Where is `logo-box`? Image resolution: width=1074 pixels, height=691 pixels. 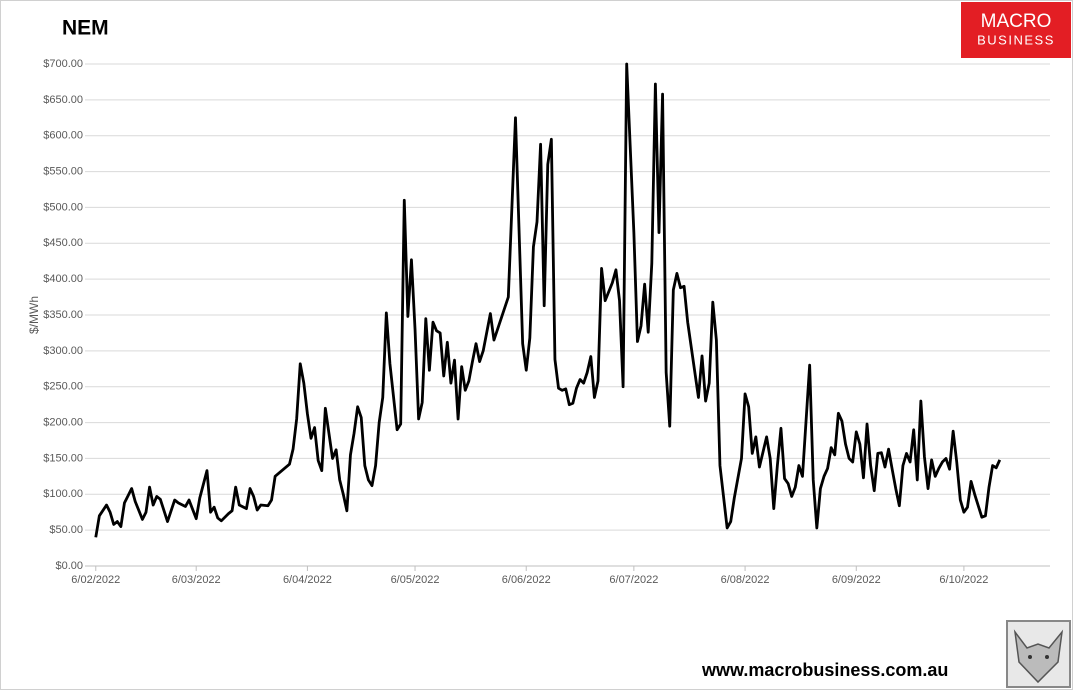
logo-box is located at coordinates (1016, 30).